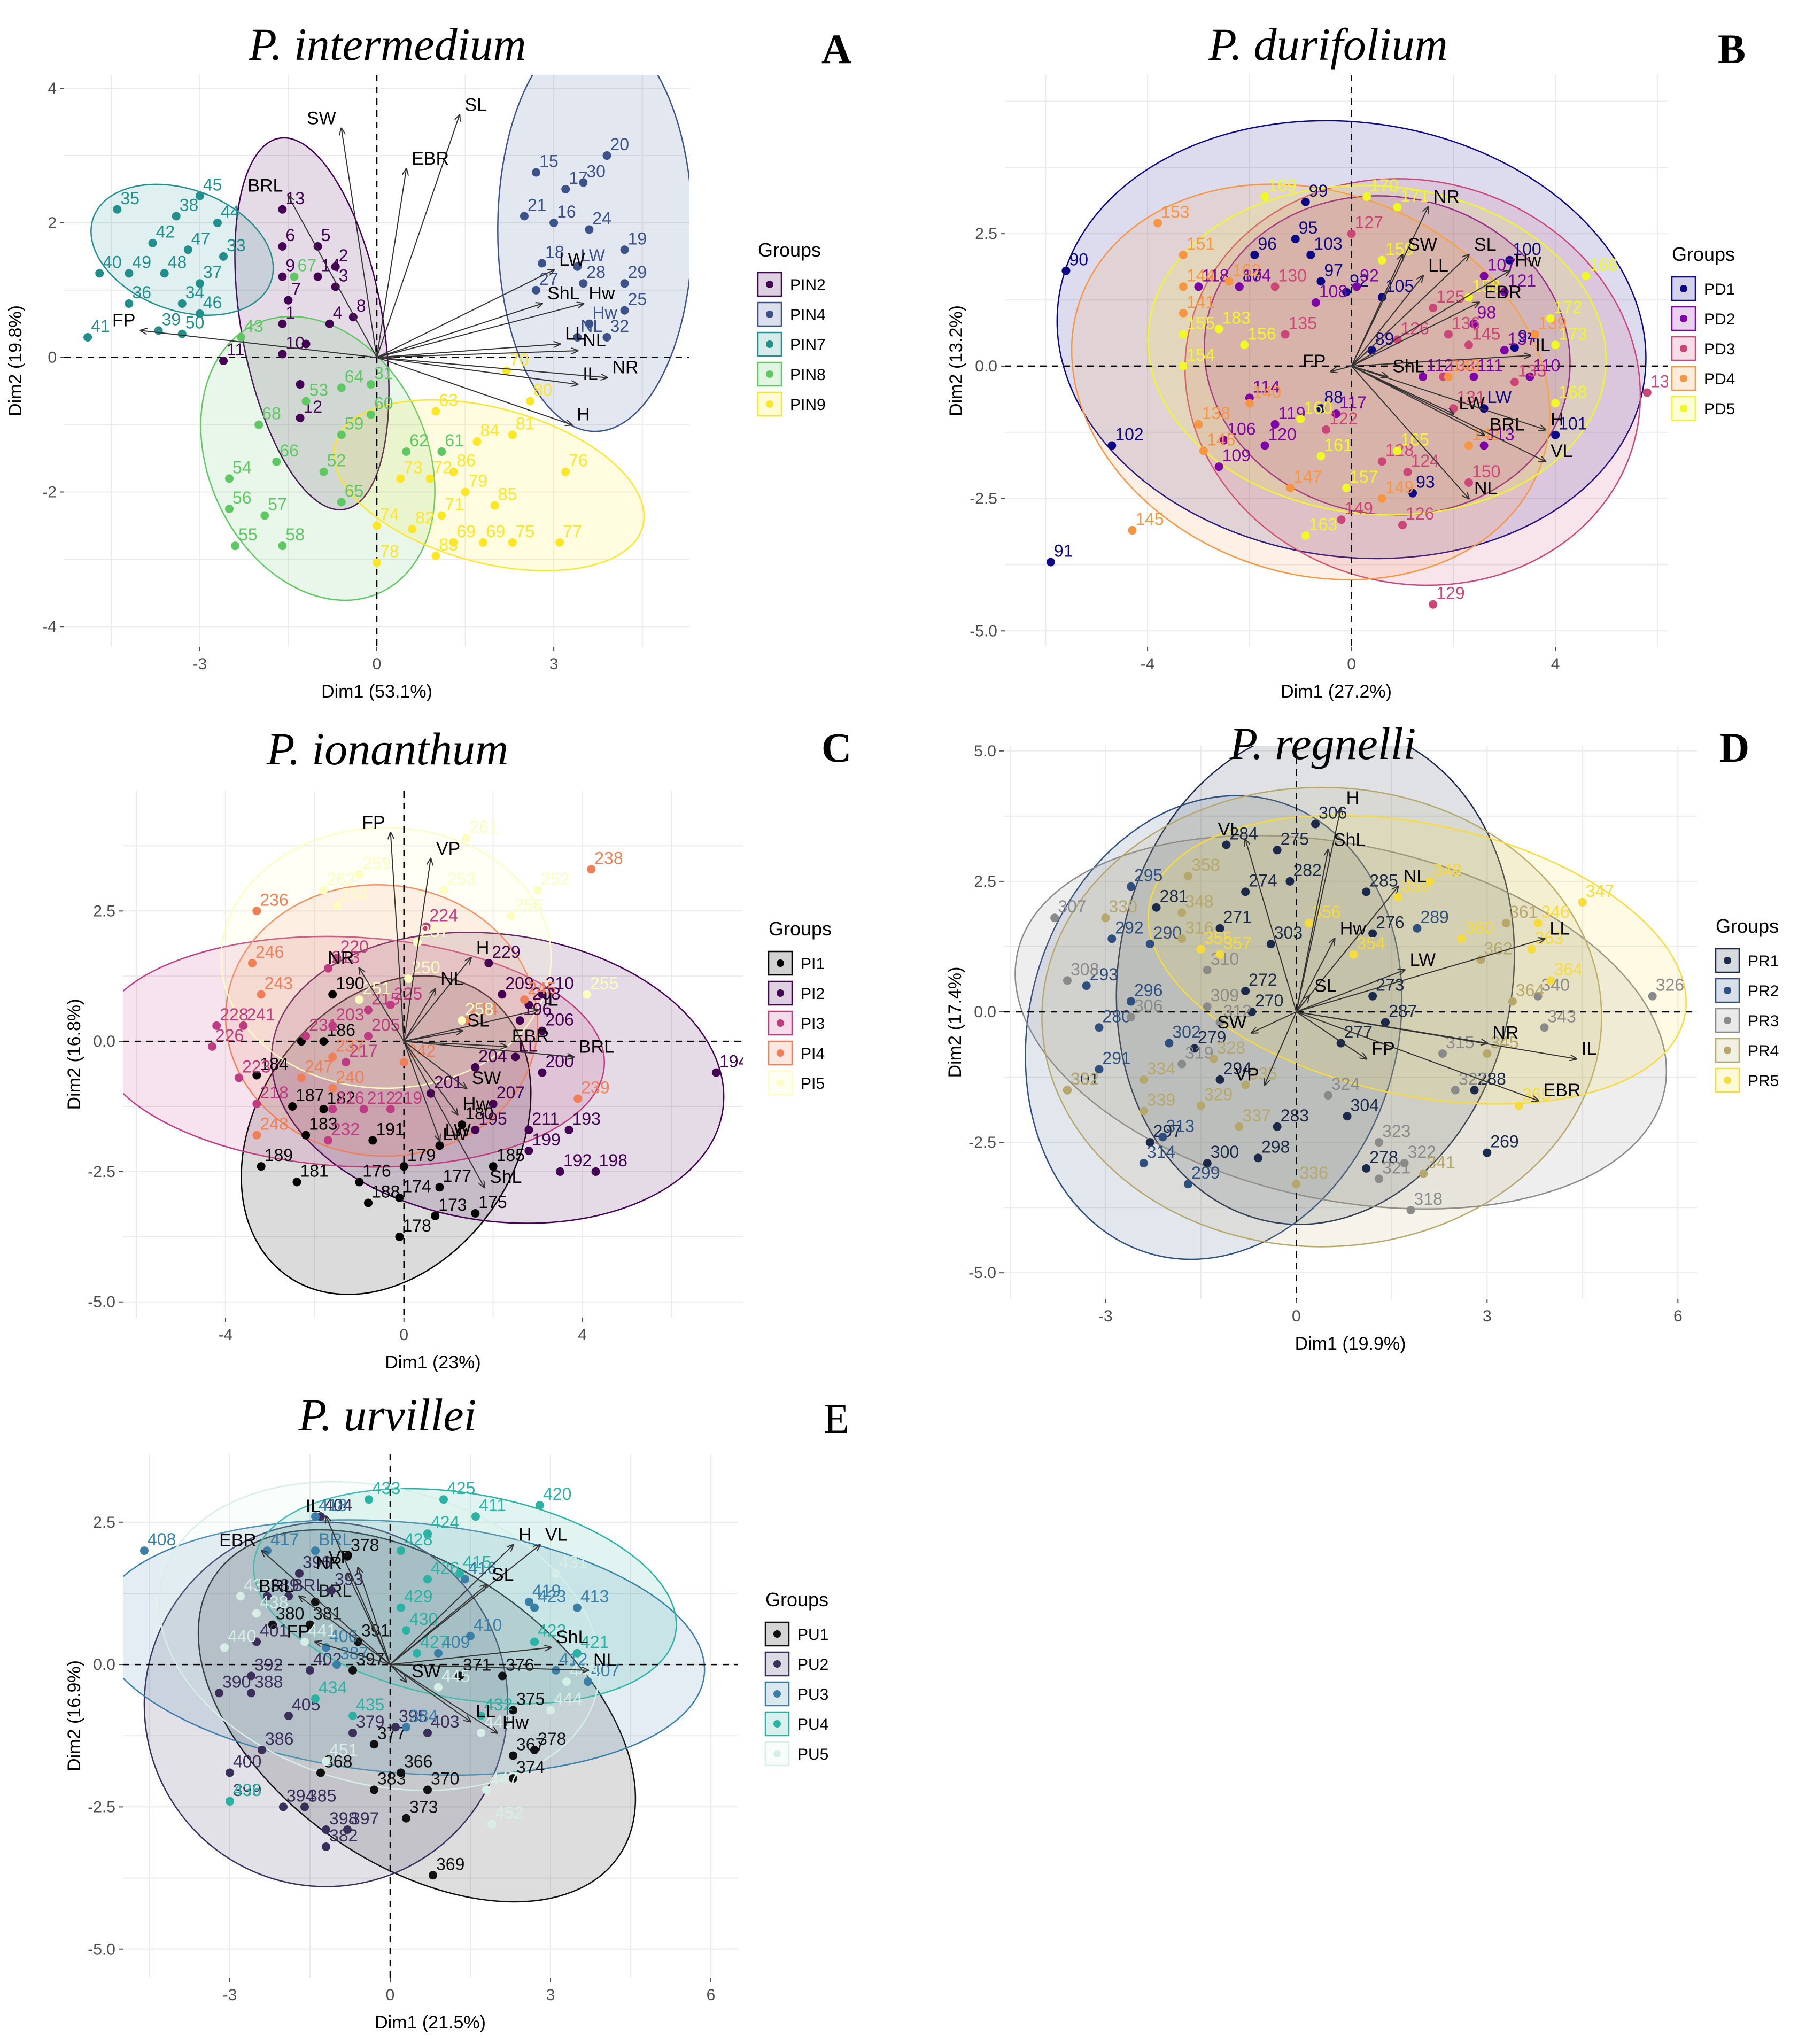  Describe the element at coordinates (637, 272) in the screenshot. I see `point-label: 29` at that location.